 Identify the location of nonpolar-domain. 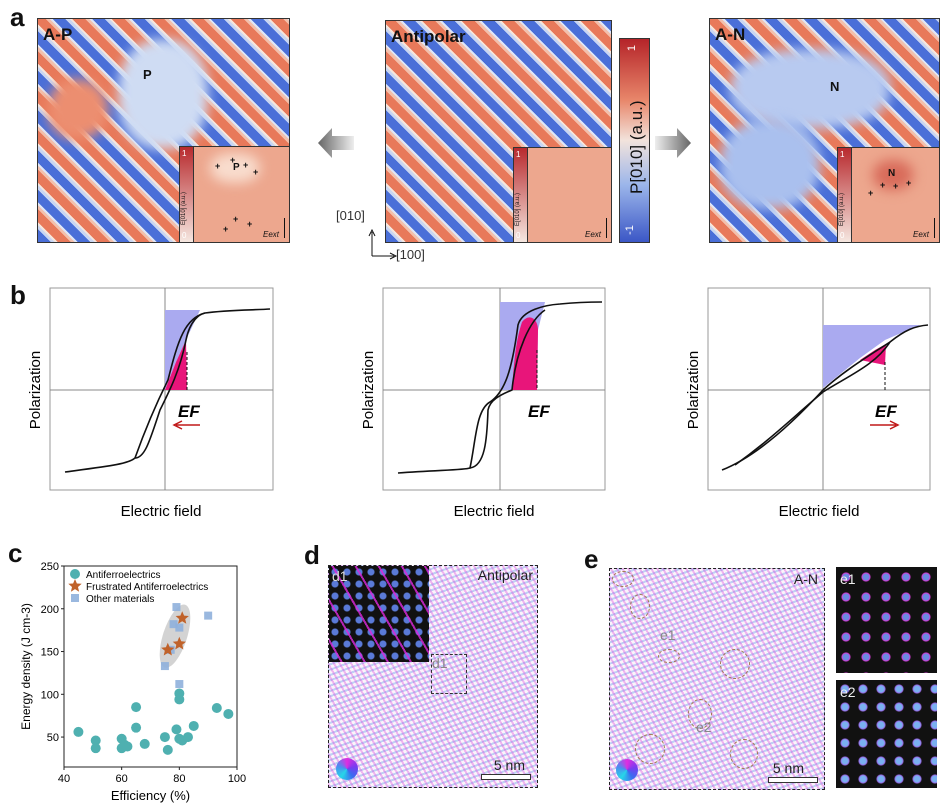
(810, 89).